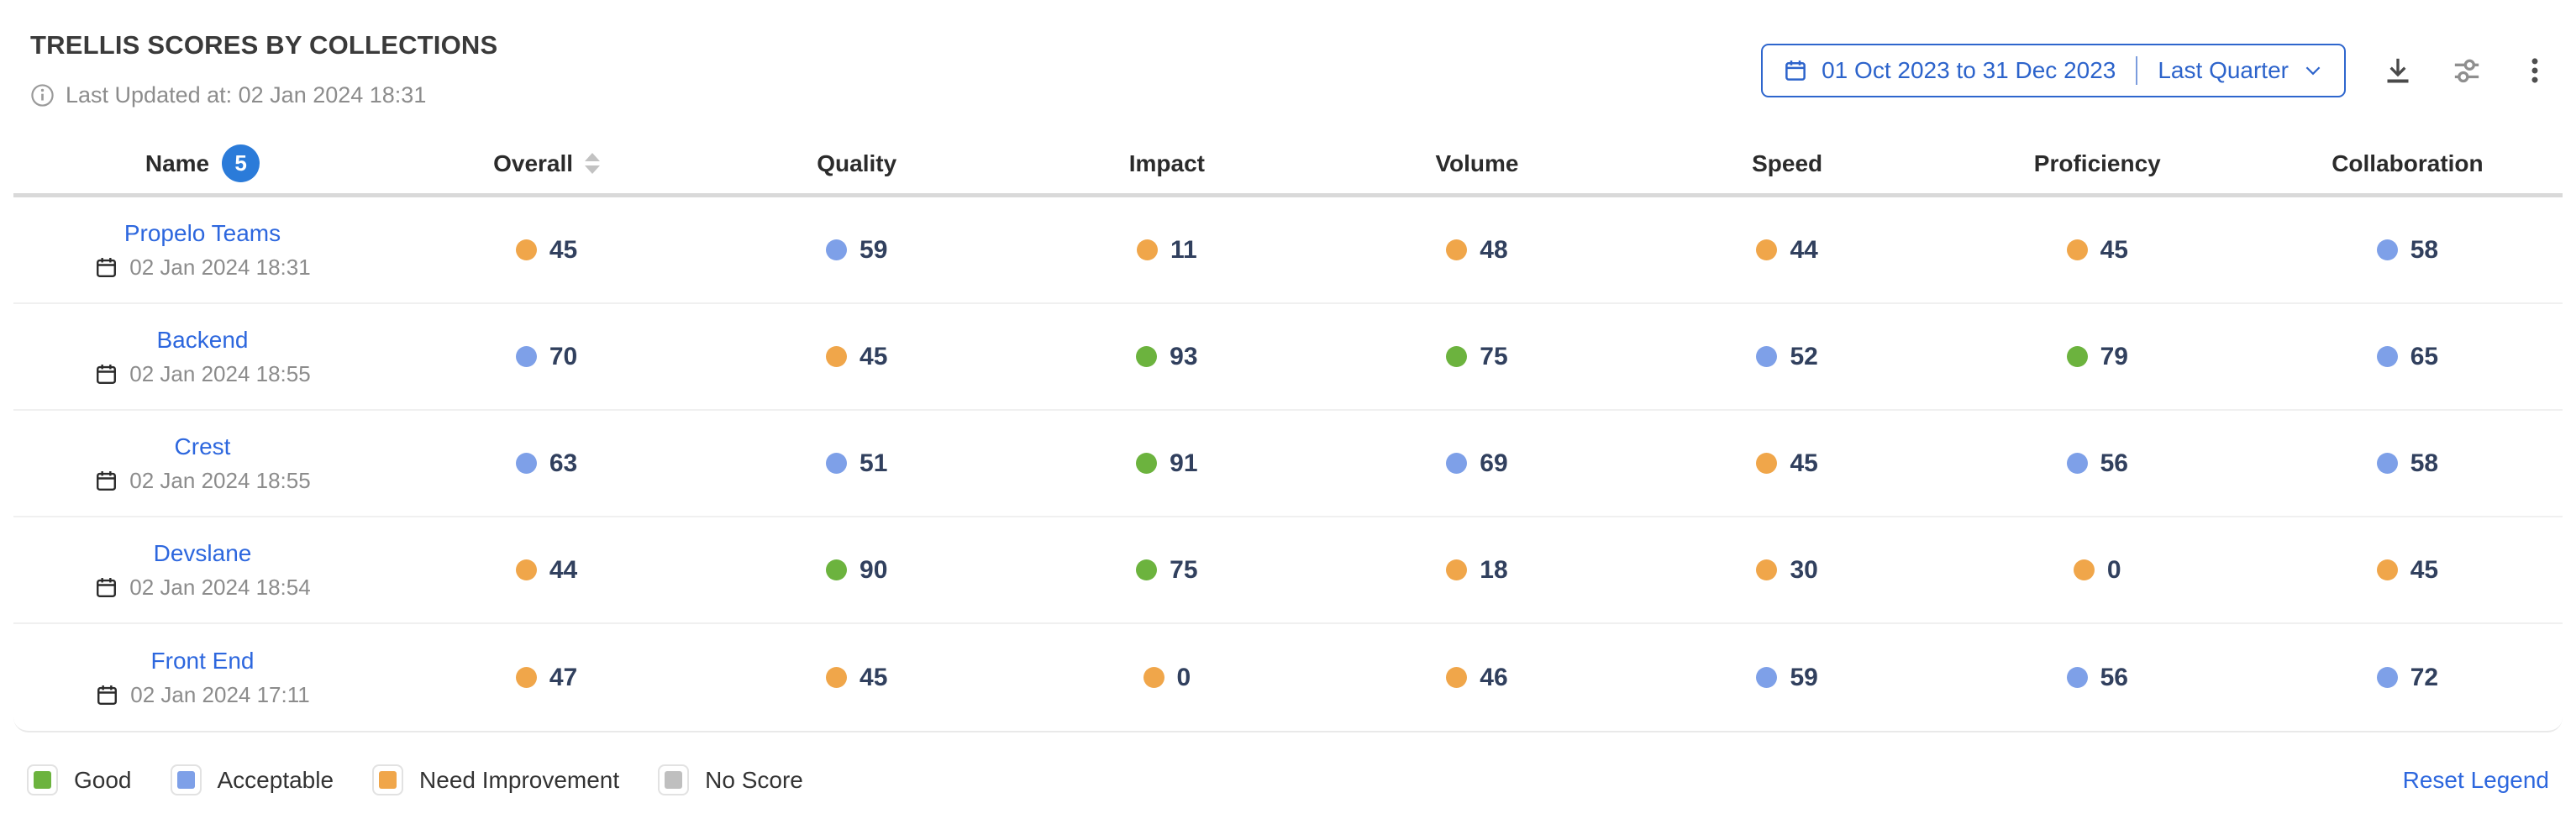  What do you see at coordinates (264, 45) in the screenshot?
I see `page-title: TRELLIS SCORES BY COLLECTIONS` at bounding box center [264, 45].